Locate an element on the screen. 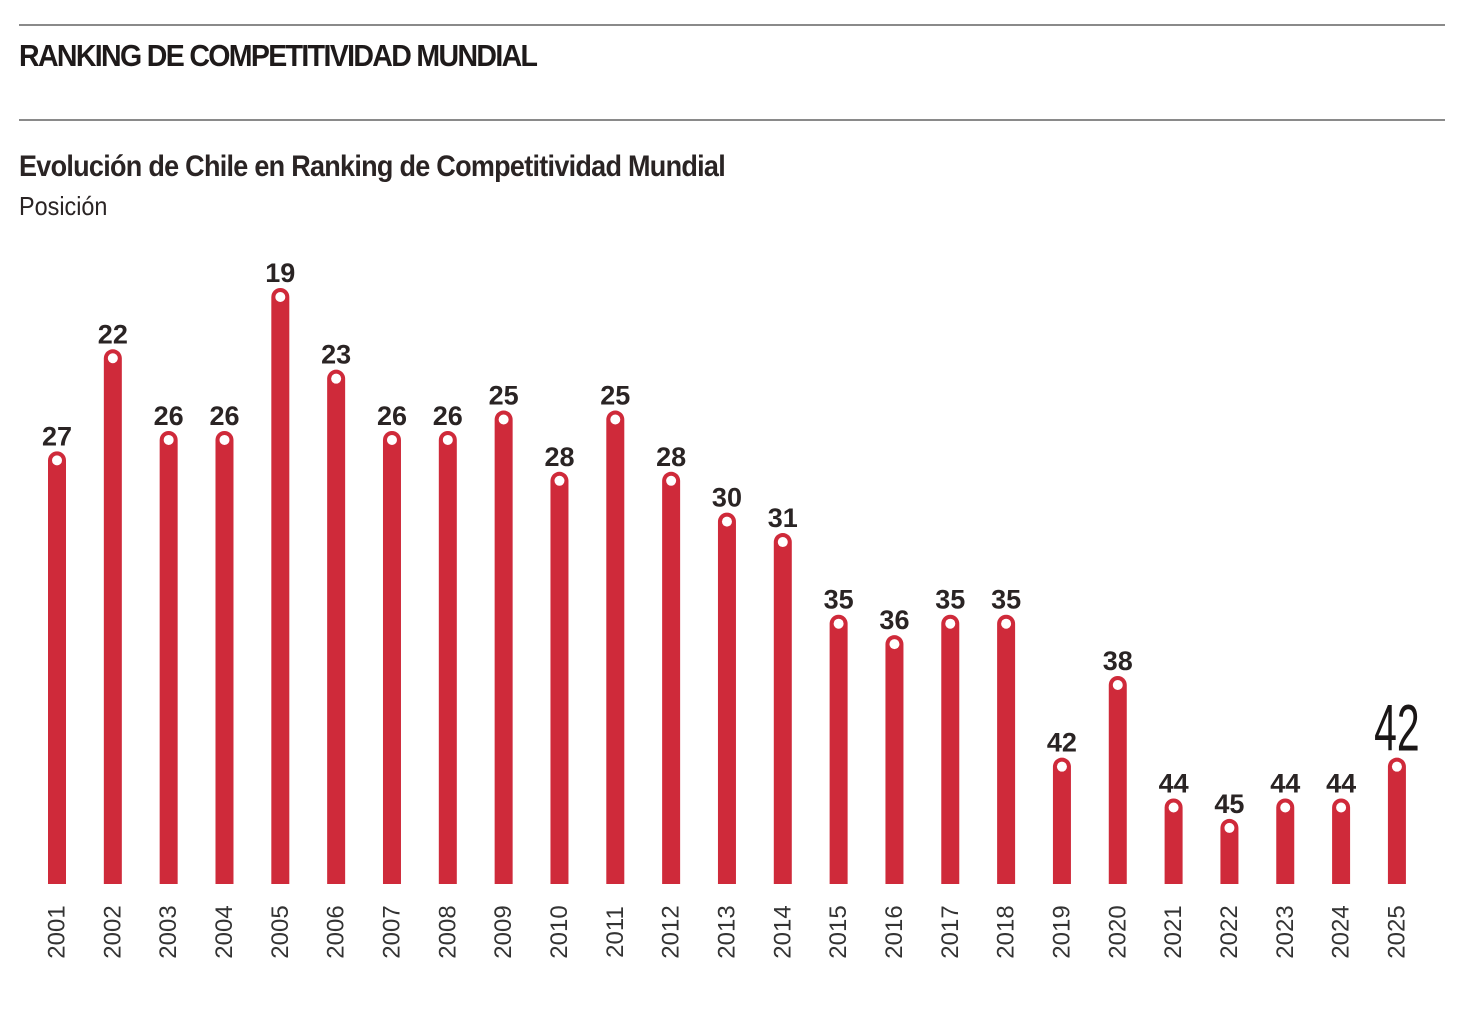 The width and height of the screenshot is (1470, 1016). x-tick-label: 2019 is located at coordinates (1061, 931).